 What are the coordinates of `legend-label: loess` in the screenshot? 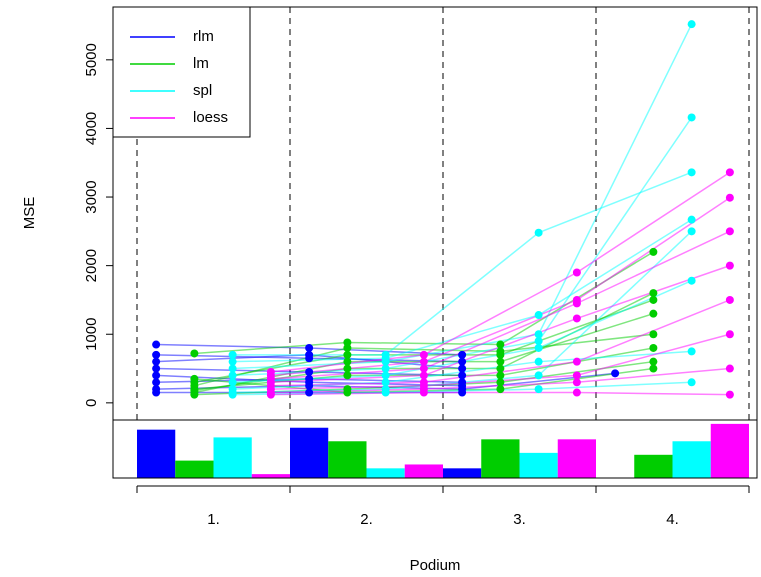 It's located at (210, 117).